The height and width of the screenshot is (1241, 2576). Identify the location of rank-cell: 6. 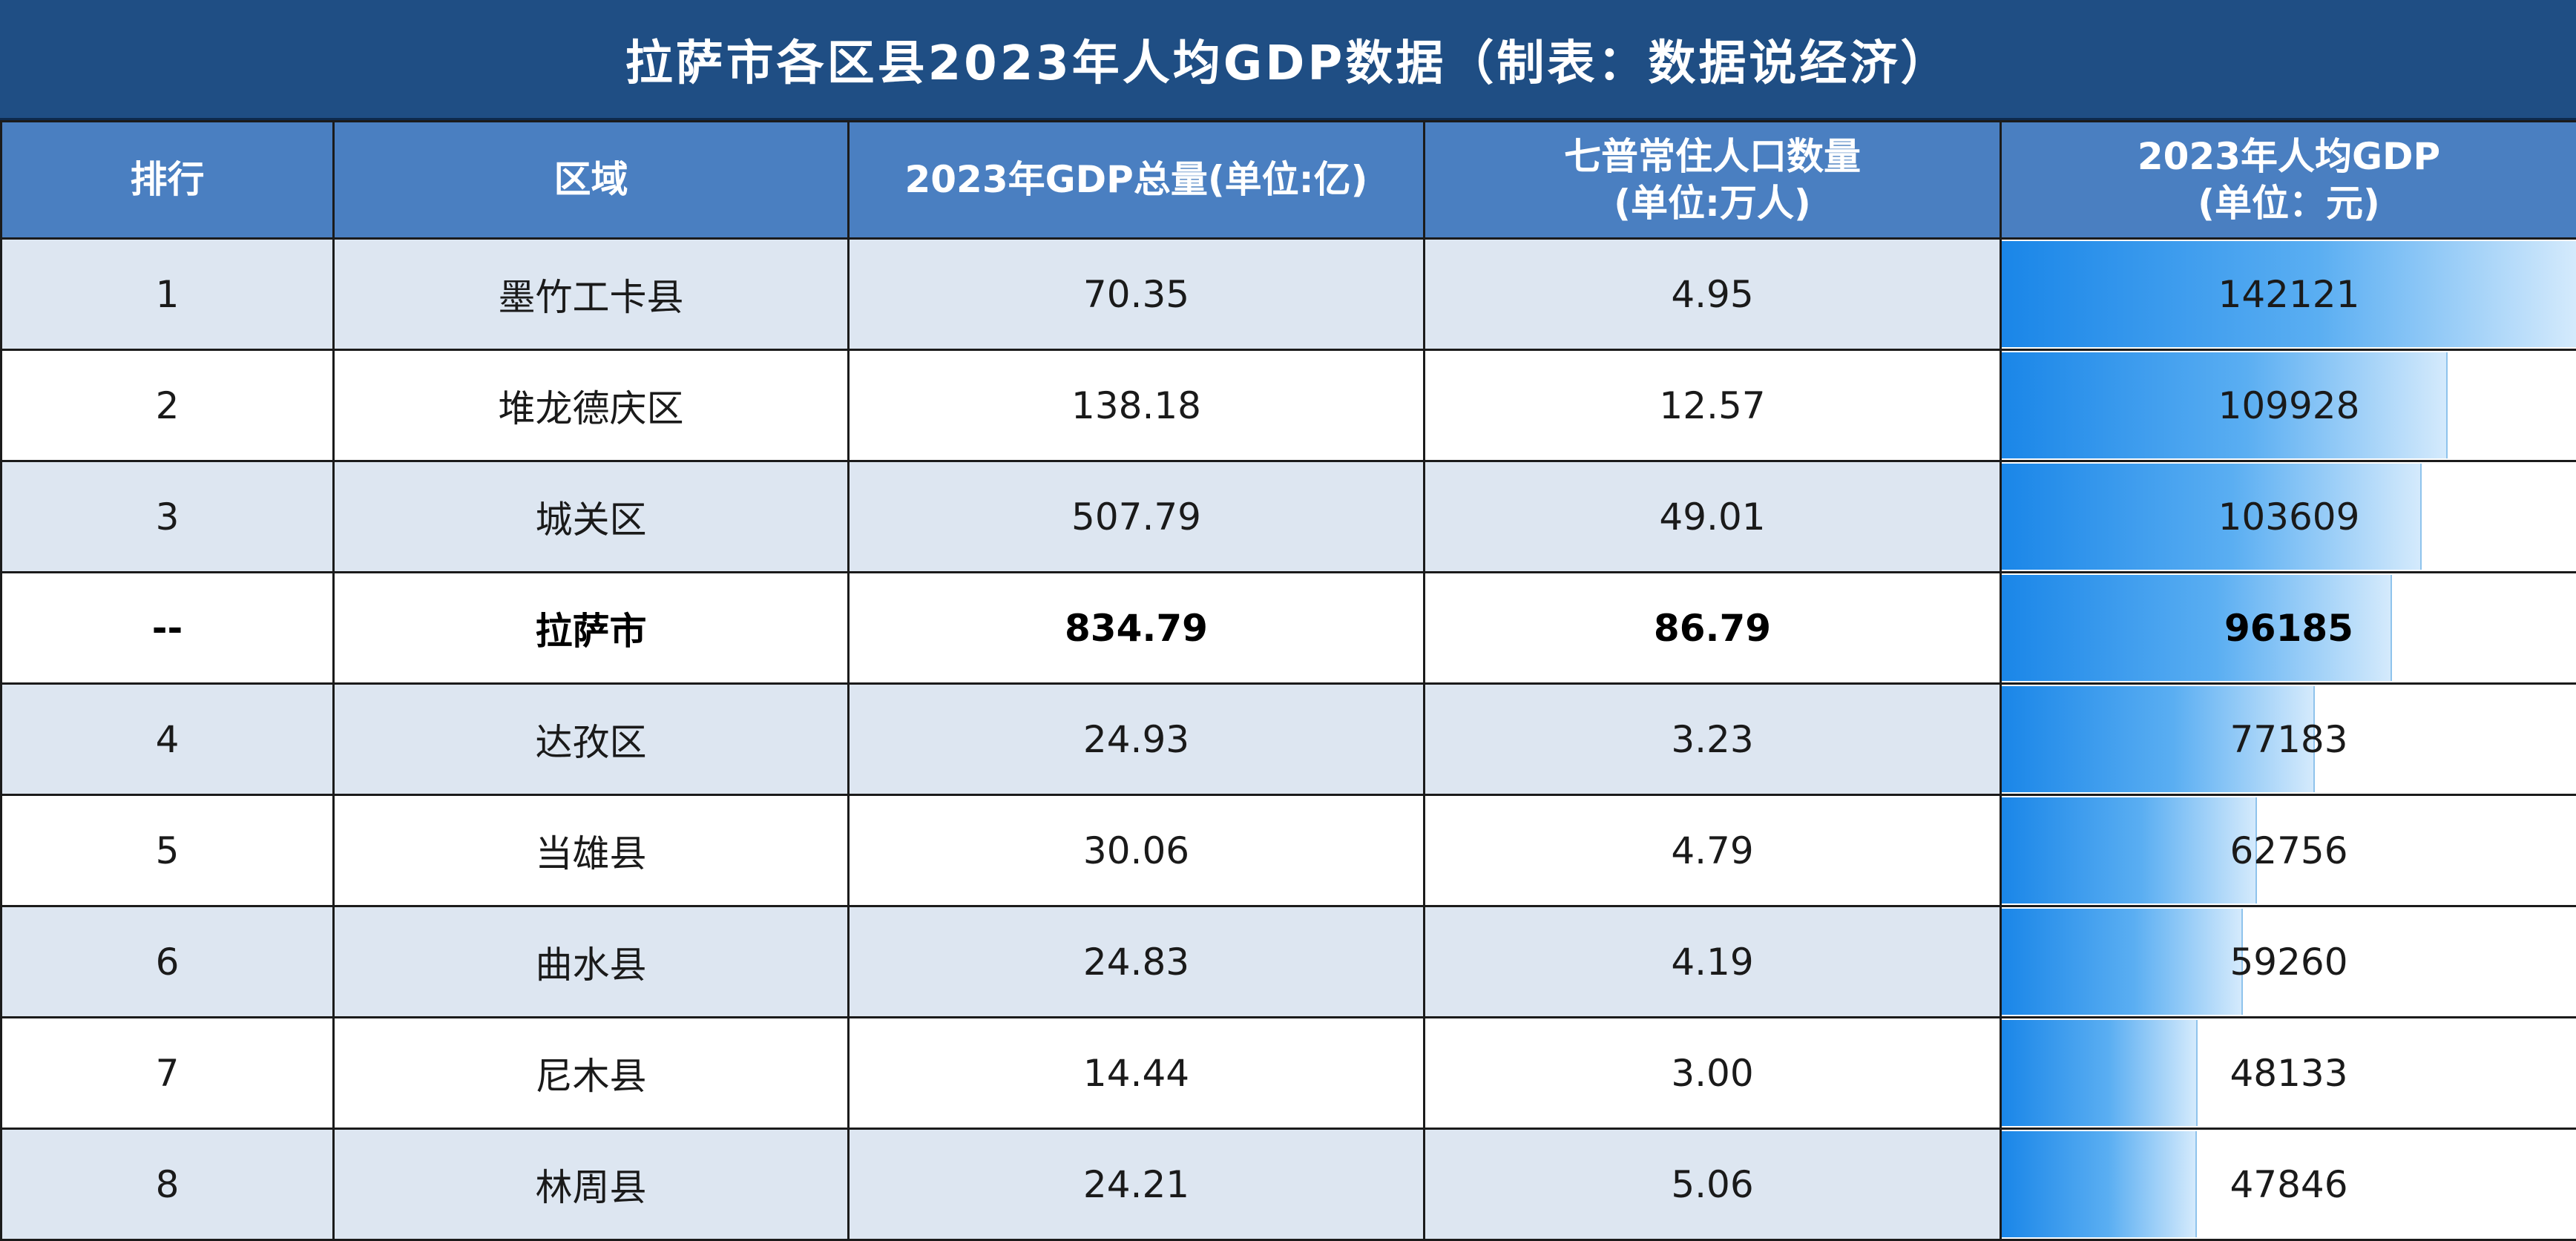
(167, 962).